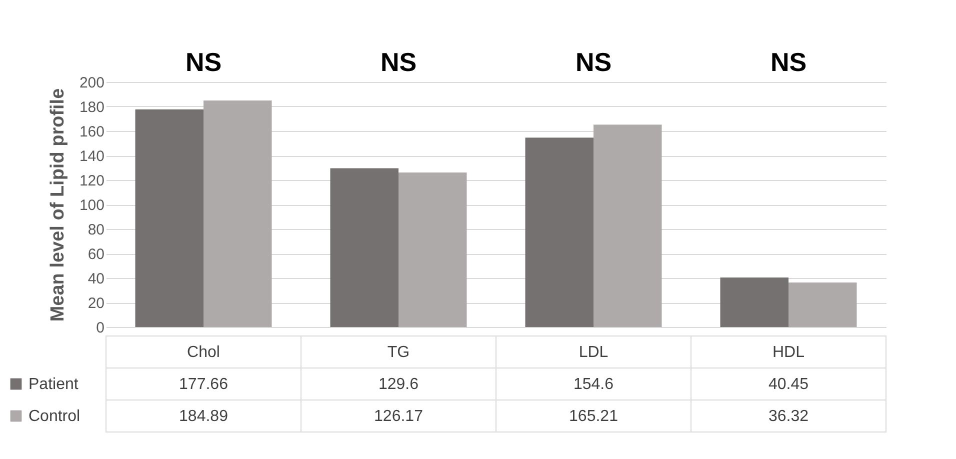 The image size is (956, 459). I want to click on data-label: 126.17, so click(399, 416).